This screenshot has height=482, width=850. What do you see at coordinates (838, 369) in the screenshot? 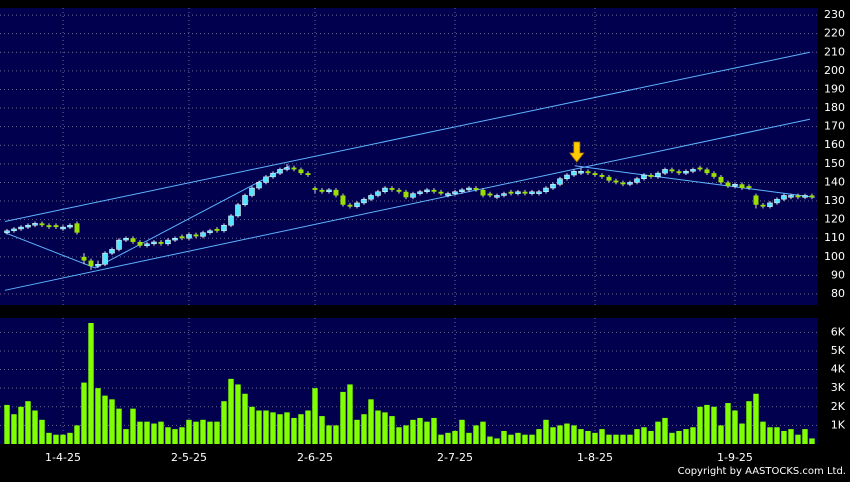
I see `y-tick-label: 4K` at bounding box center [838, 369].